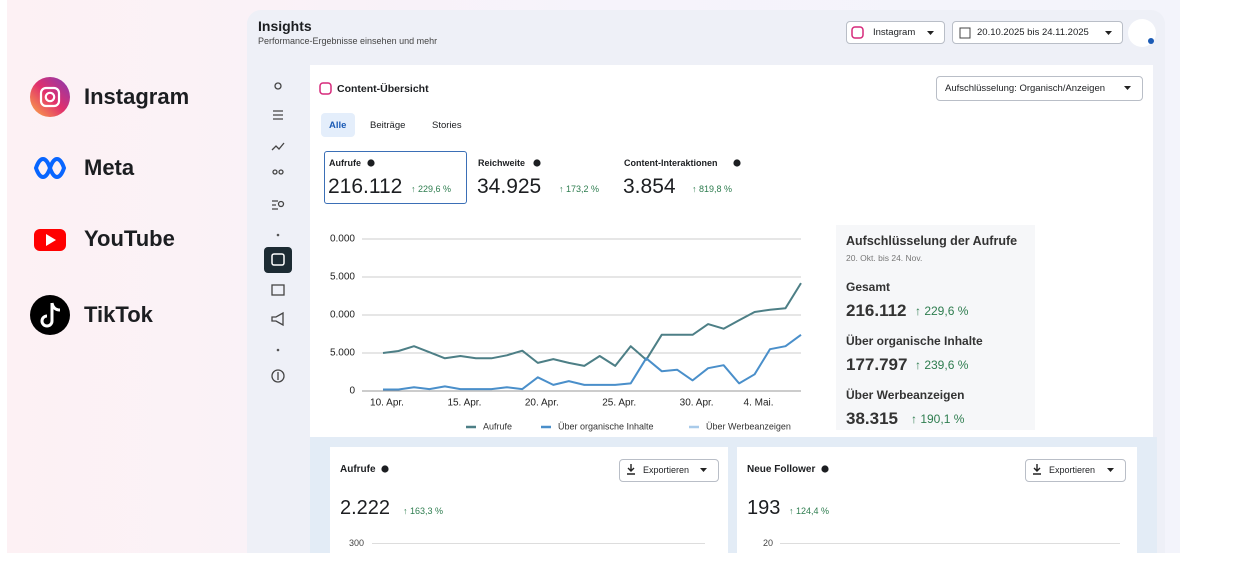 The height and width of the screenshot is (564, 1240). Describe the element at coordinates (712, 189) in the screenshot. I see `metric-change: ↑ 819,8 %` at that location.